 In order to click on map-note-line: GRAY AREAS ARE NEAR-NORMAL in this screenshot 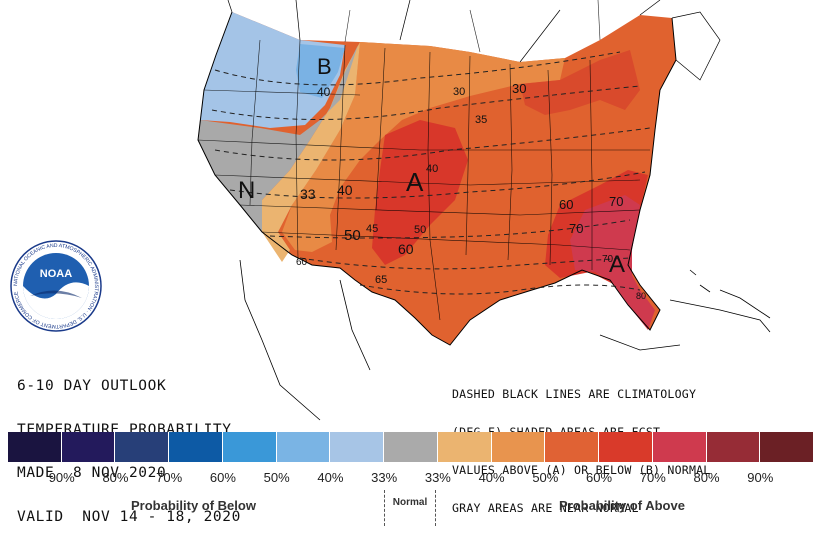, I will do `click(545, 507)`.